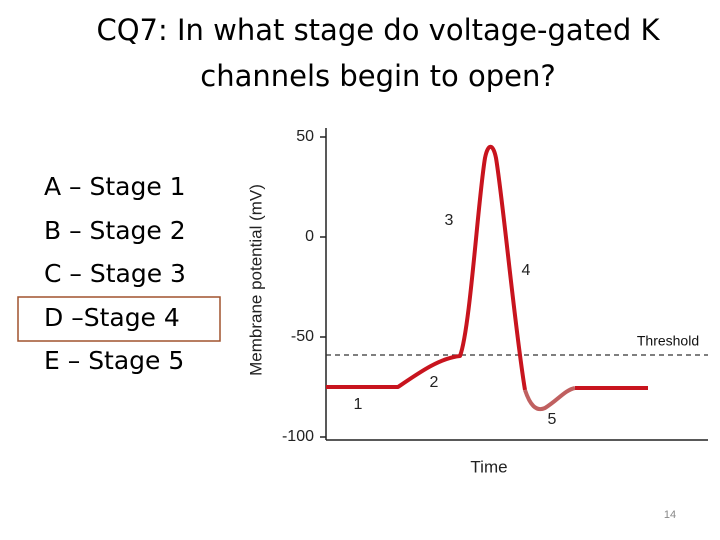  What do you see at coordinates (549, 398) in the screenshot?
I see `hyperpolarization-curve` at bounding box center [549, 398].